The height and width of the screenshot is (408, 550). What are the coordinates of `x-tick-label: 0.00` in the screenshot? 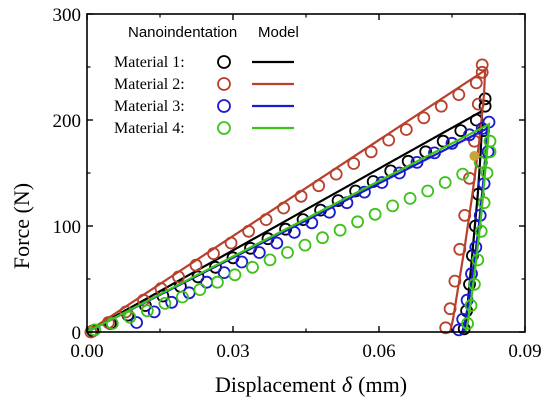 It's located at (86, 351).